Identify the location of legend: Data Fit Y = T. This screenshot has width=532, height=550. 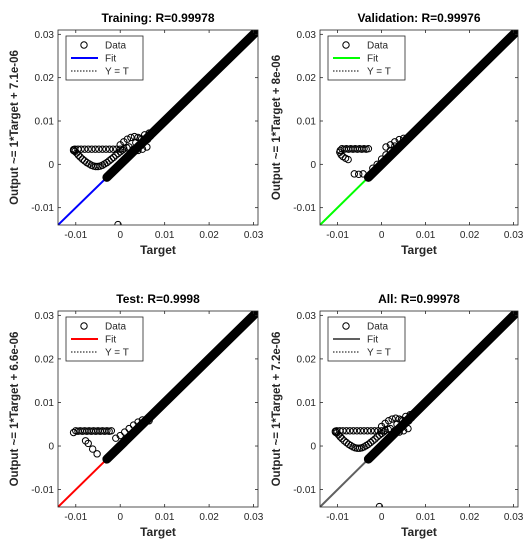
(104, 339).